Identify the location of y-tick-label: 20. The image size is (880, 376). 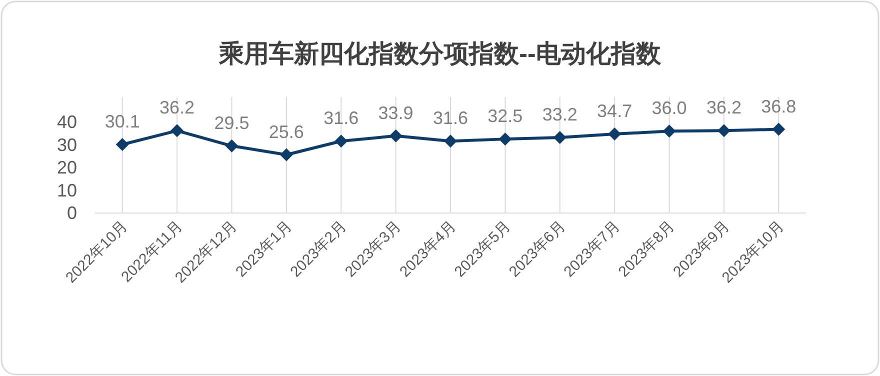
(66, 168).